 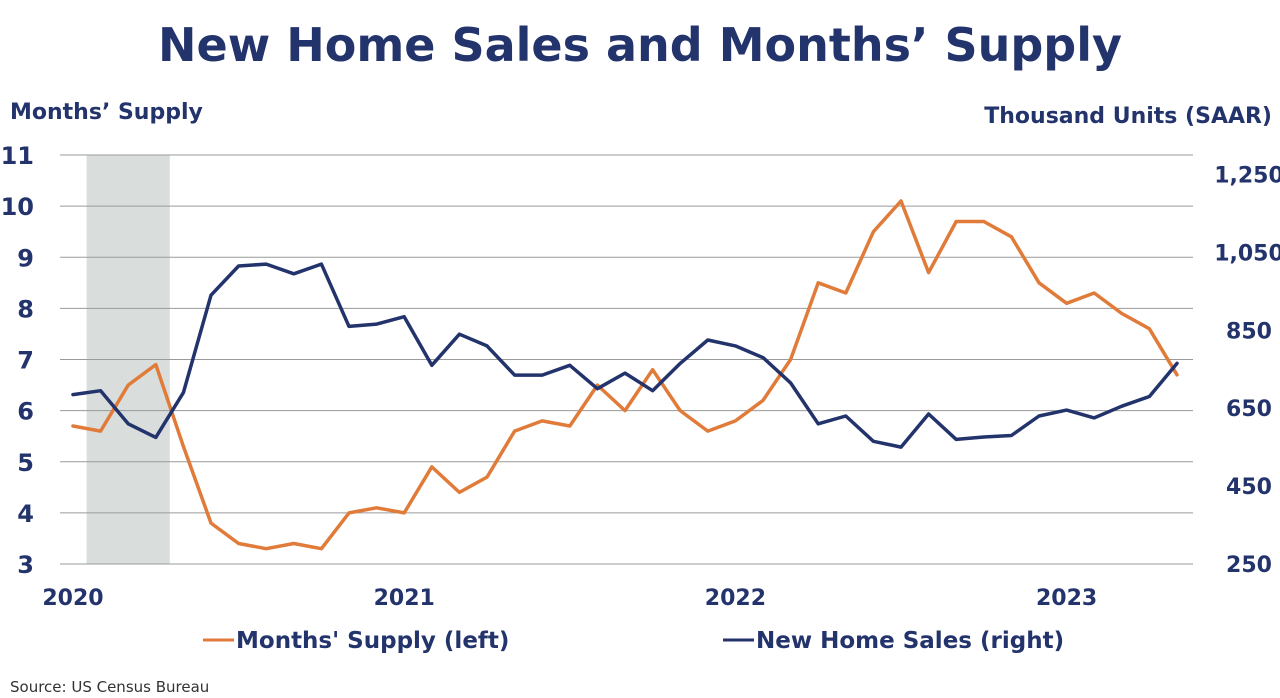 I want to click on left-tick-7: 7, so click(x=25, y=361).